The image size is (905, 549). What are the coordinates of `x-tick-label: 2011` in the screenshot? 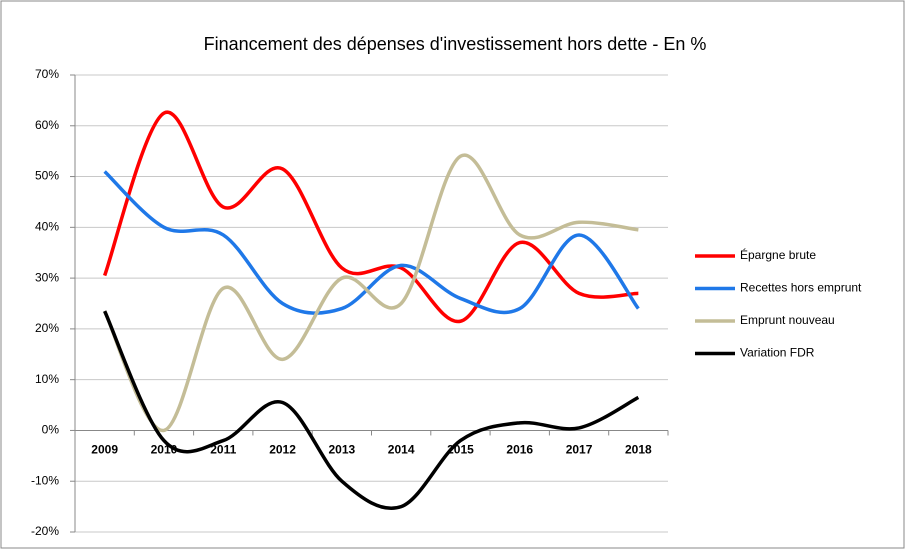 It's located at (223, 450).